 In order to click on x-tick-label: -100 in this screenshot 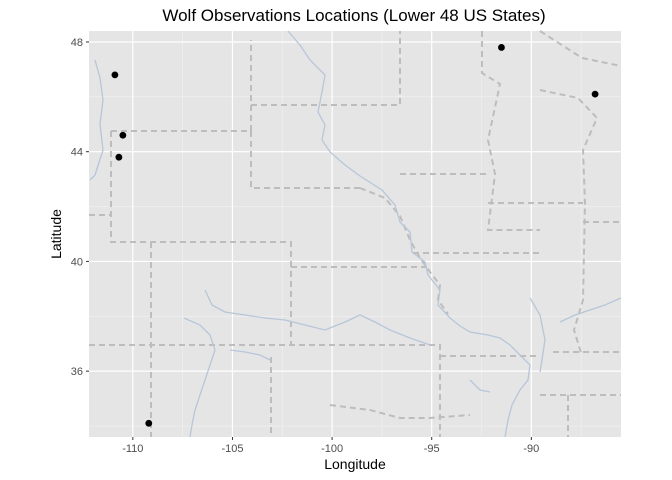, I will do `click(332, 449)`.